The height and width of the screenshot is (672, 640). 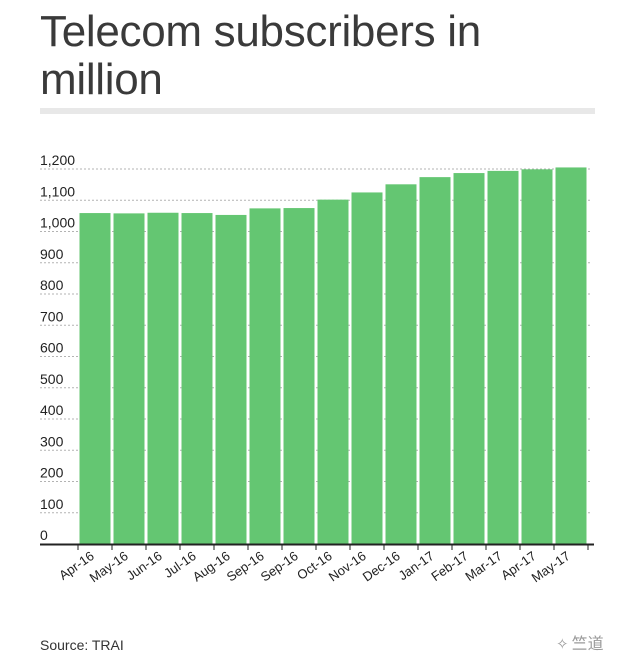 What do you see at coordinates (483, 566) in the screenshot?
I see `x-tick-label: Mar-17` at bounding box center [483, 566].